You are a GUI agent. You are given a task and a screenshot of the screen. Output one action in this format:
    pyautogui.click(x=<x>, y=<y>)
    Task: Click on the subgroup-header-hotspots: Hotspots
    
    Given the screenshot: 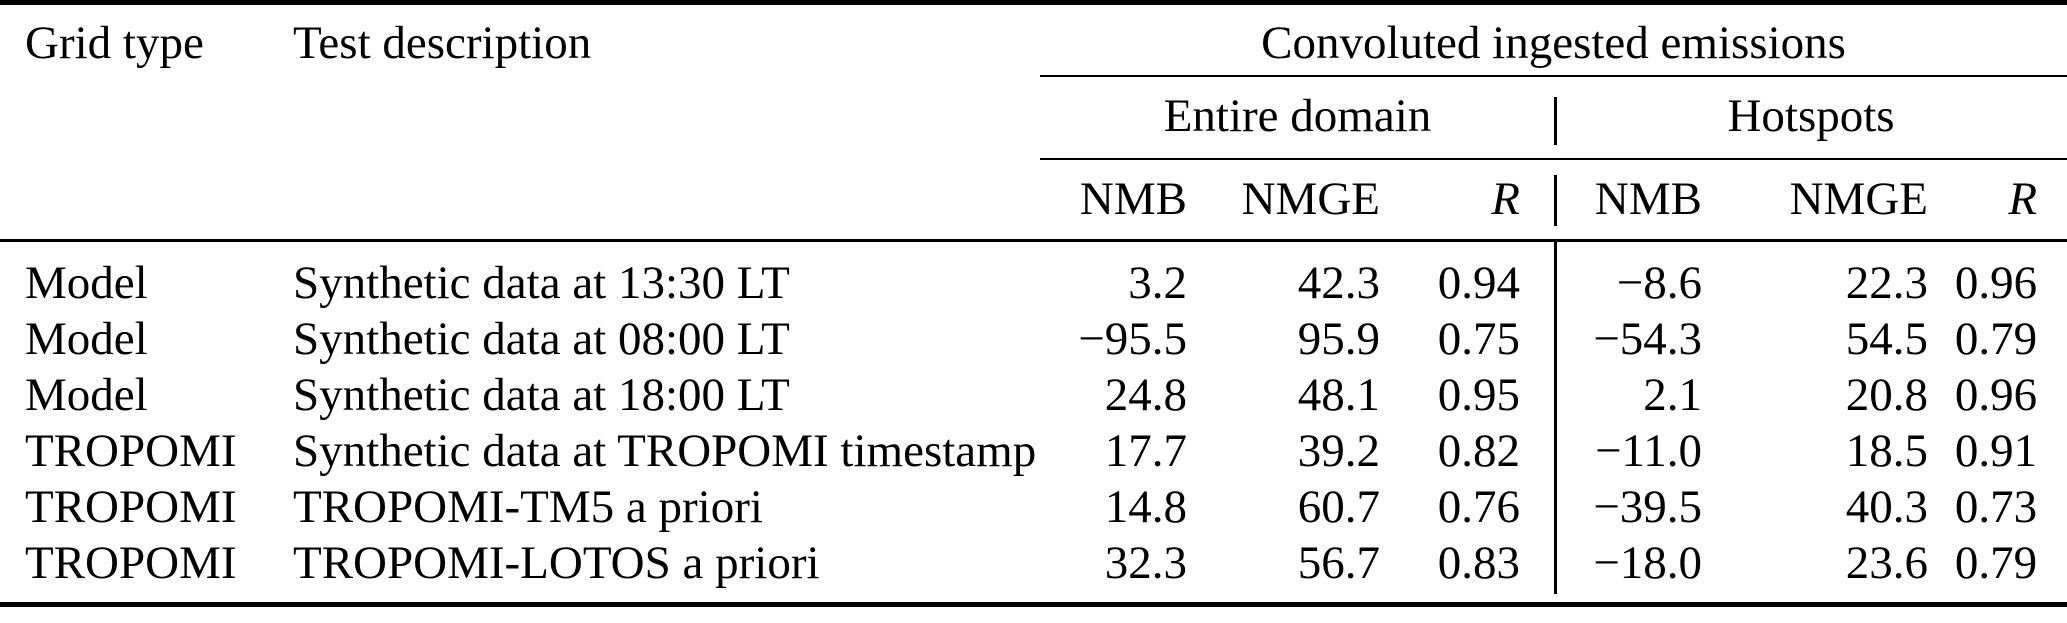 What is the action you would take?
    pyautogui.click(x=1810, y=117)
    